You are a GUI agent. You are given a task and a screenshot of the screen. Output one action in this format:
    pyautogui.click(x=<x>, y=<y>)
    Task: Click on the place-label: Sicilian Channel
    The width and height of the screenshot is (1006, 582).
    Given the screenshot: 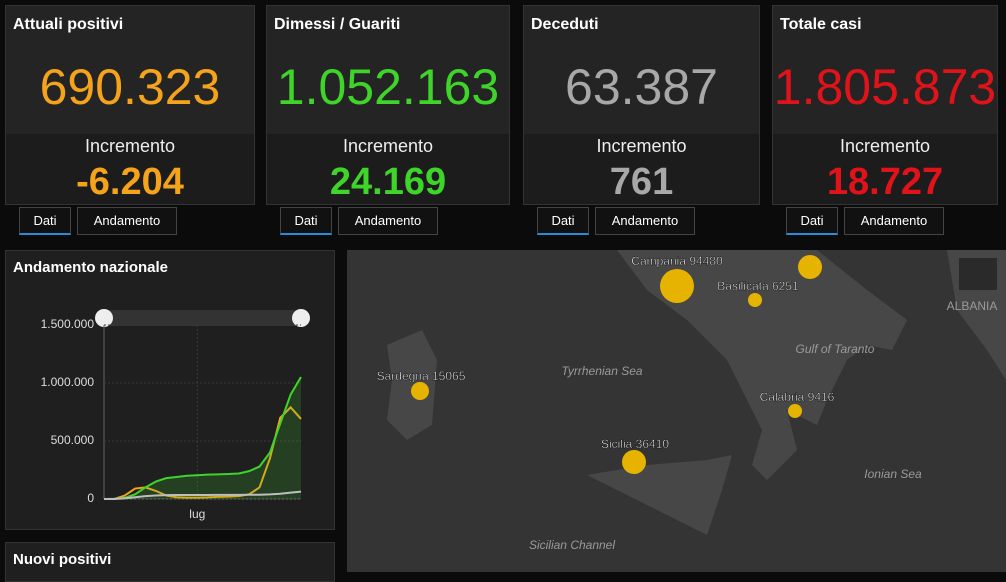 What is the action you would take?
    pyautogui.click(x=572, y=545)
    